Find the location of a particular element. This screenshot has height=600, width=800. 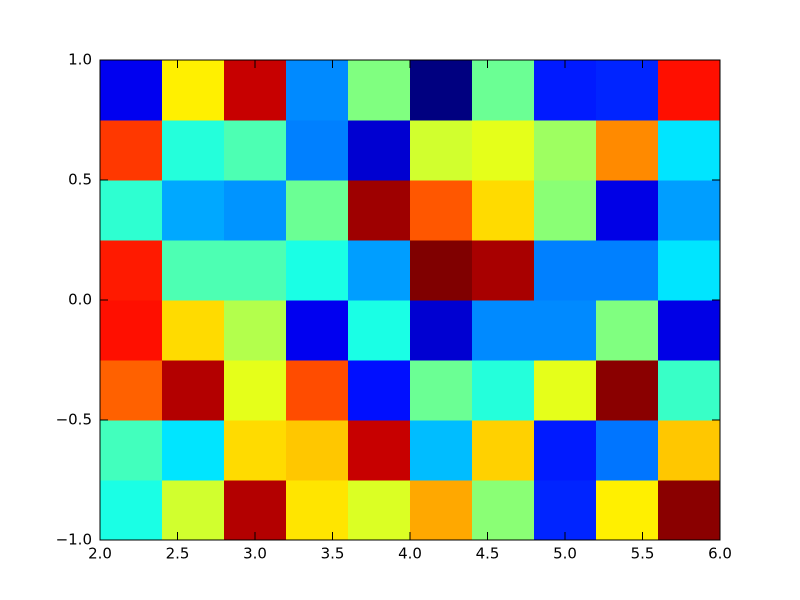

y-tick-label: 0.5 is located at coordinates (80, 180).